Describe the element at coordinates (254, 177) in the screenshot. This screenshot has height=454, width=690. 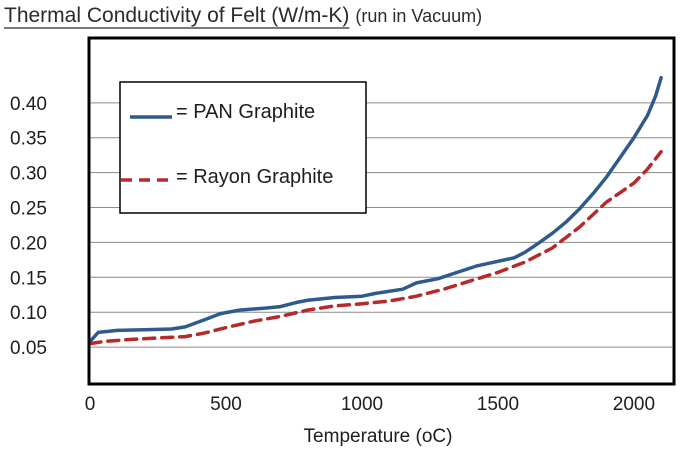
I see `legend-label-rayon: = Rayon Graphite` at that location.